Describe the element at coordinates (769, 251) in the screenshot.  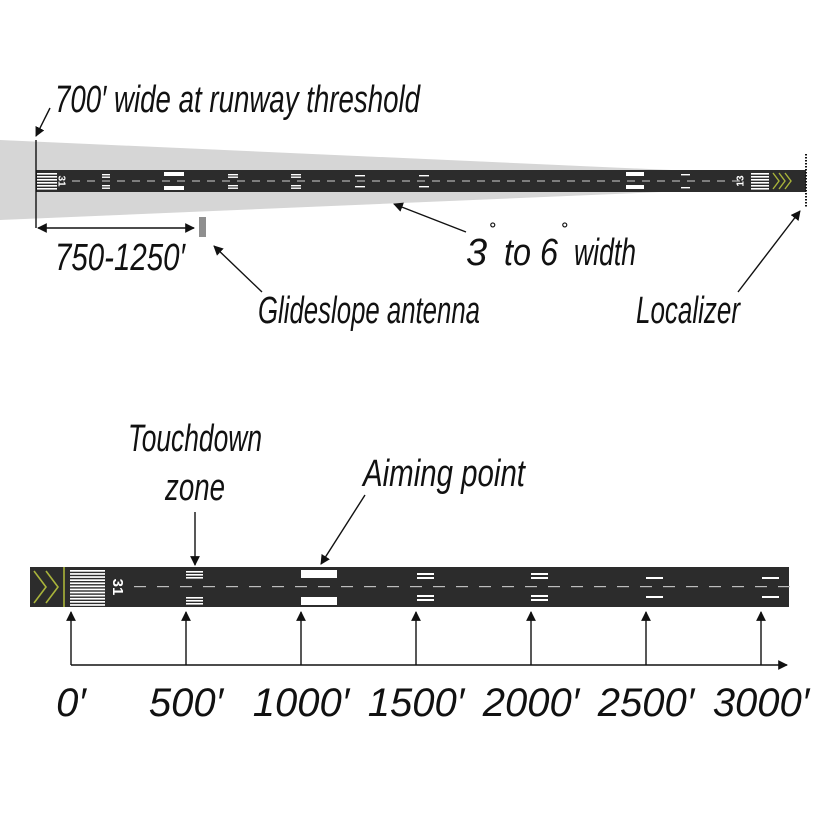
I see `localizer-arrow` at that location.